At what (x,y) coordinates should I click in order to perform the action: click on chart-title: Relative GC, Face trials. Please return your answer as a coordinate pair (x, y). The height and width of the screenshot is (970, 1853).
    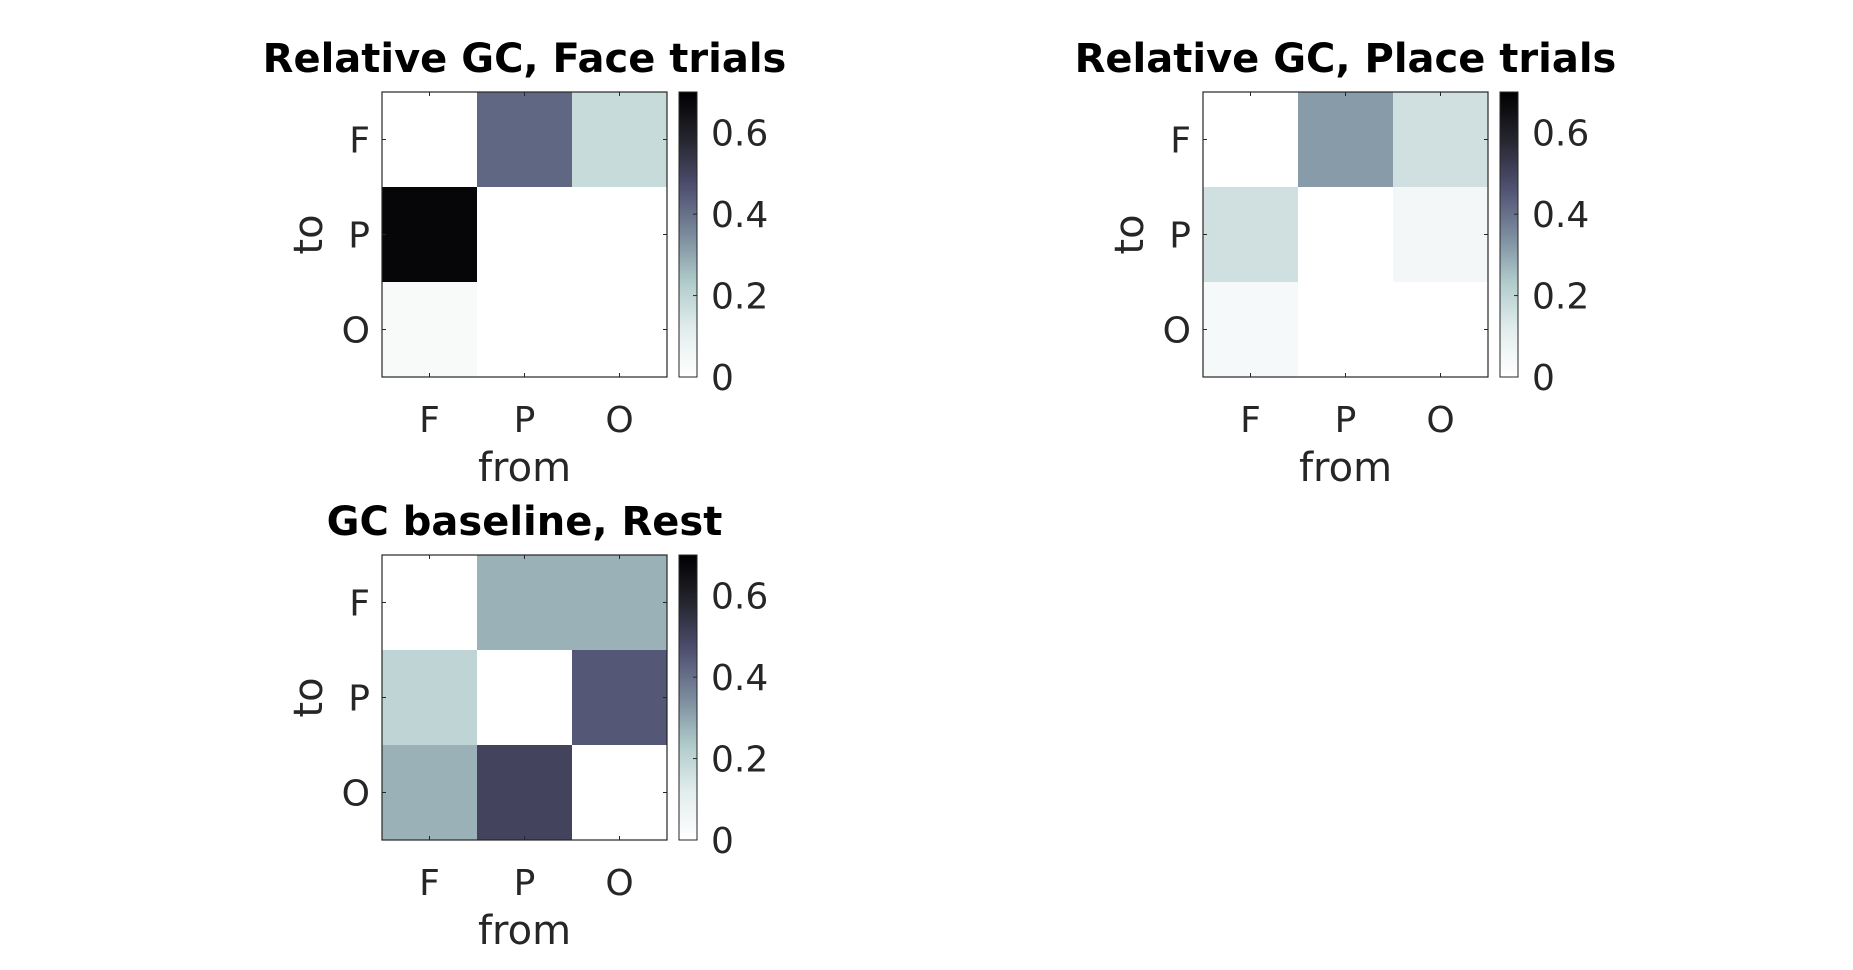
    Looking at the image, I should click on (525, 59).